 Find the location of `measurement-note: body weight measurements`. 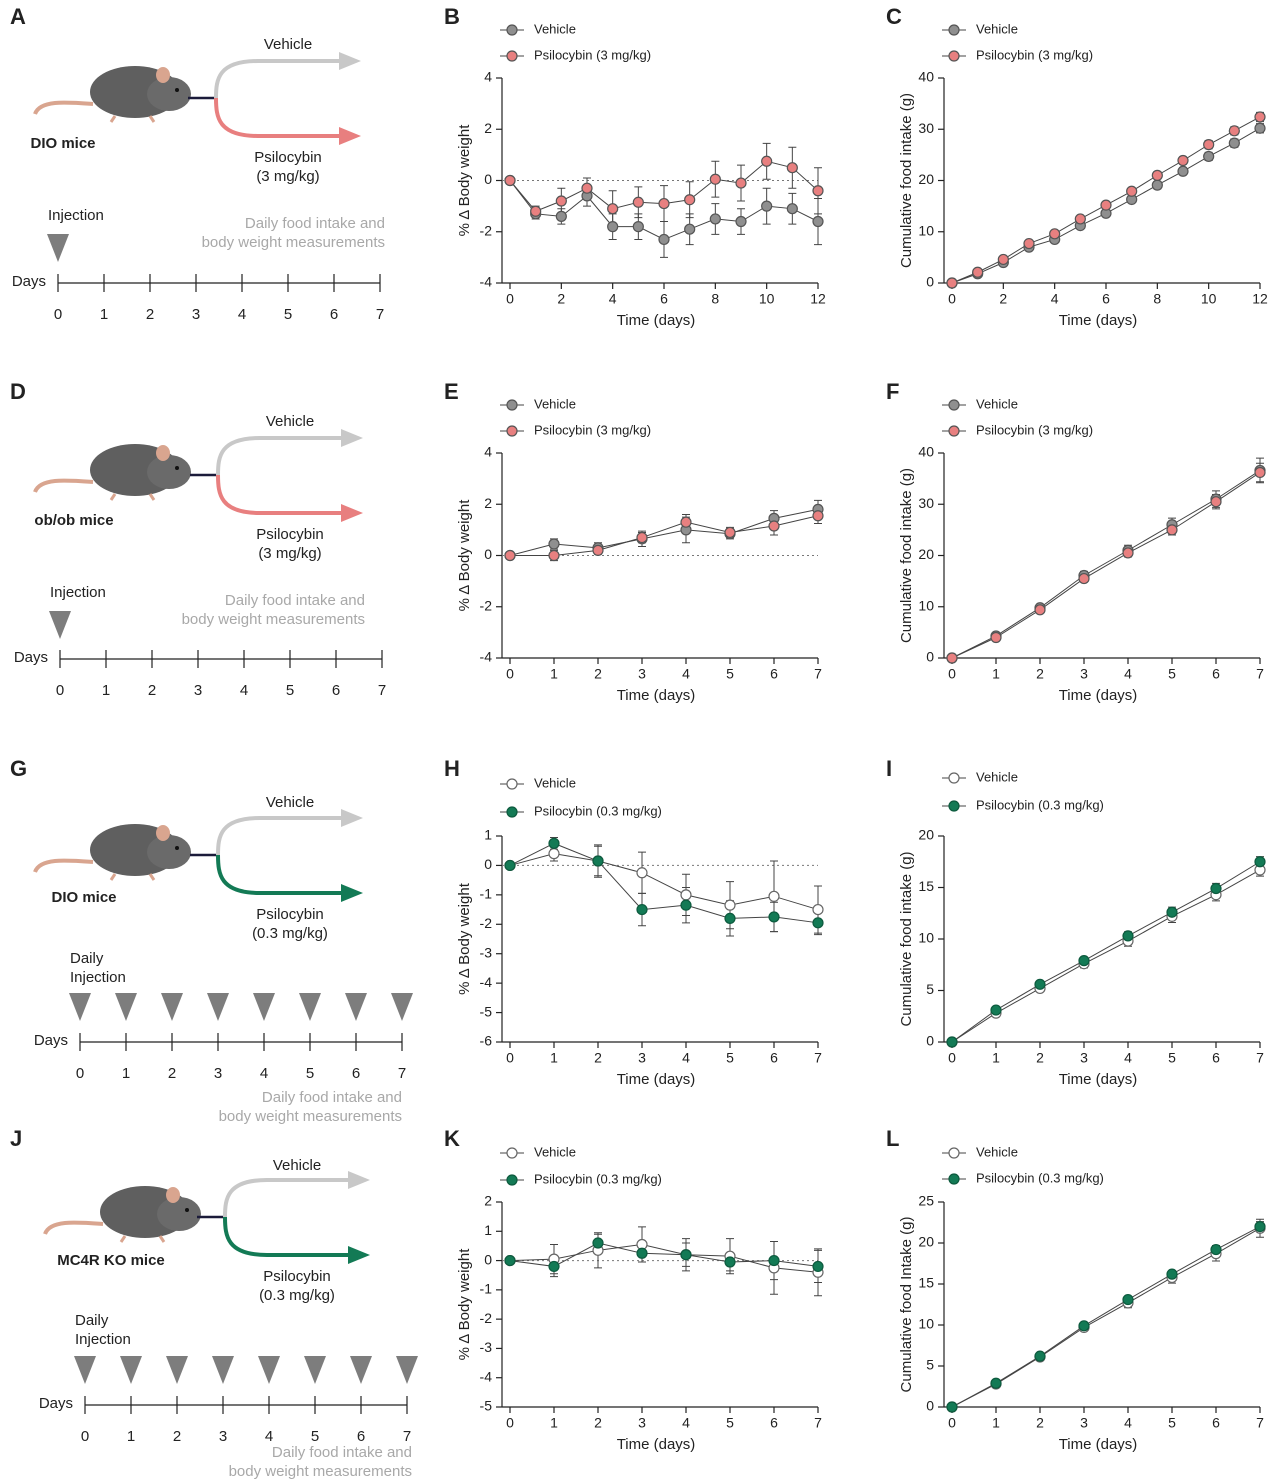

measurement-note: body weight measurements is located at coordinates (293, 242).